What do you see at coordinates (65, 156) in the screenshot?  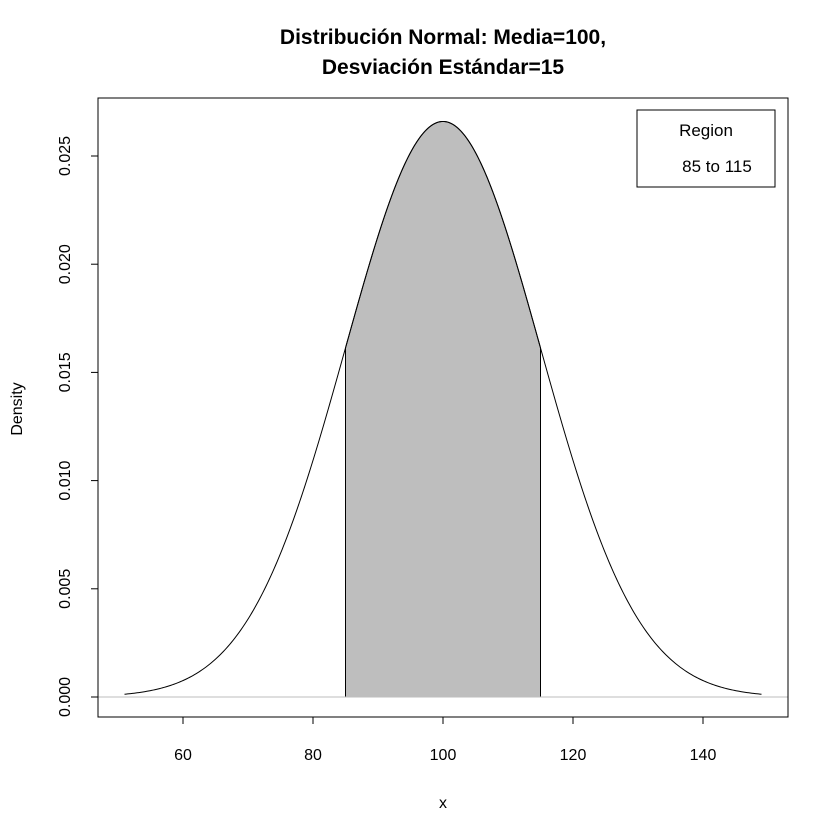 I see `y-tick-label: 0.025` at bounding box center [65, 156].